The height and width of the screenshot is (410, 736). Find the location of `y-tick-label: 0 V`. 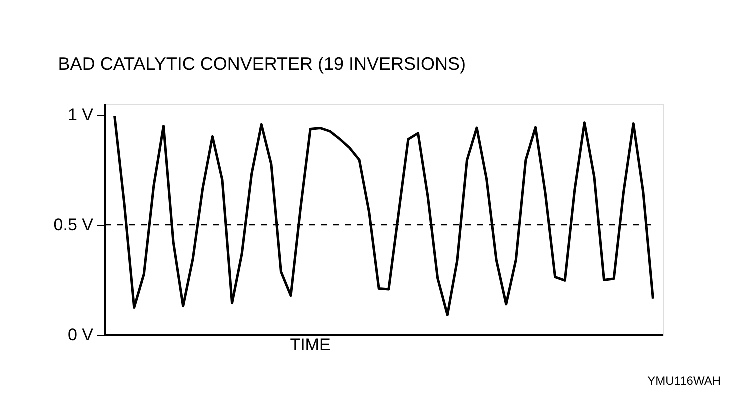

y-tick-label: 0 V is located at coordinates (81, 335).